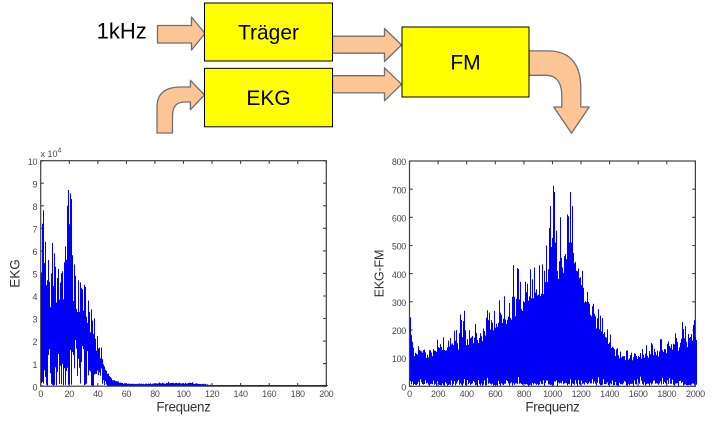 This screenshot has height=423, width=714. I want to click on svg-text: 2, so click(34, 342).